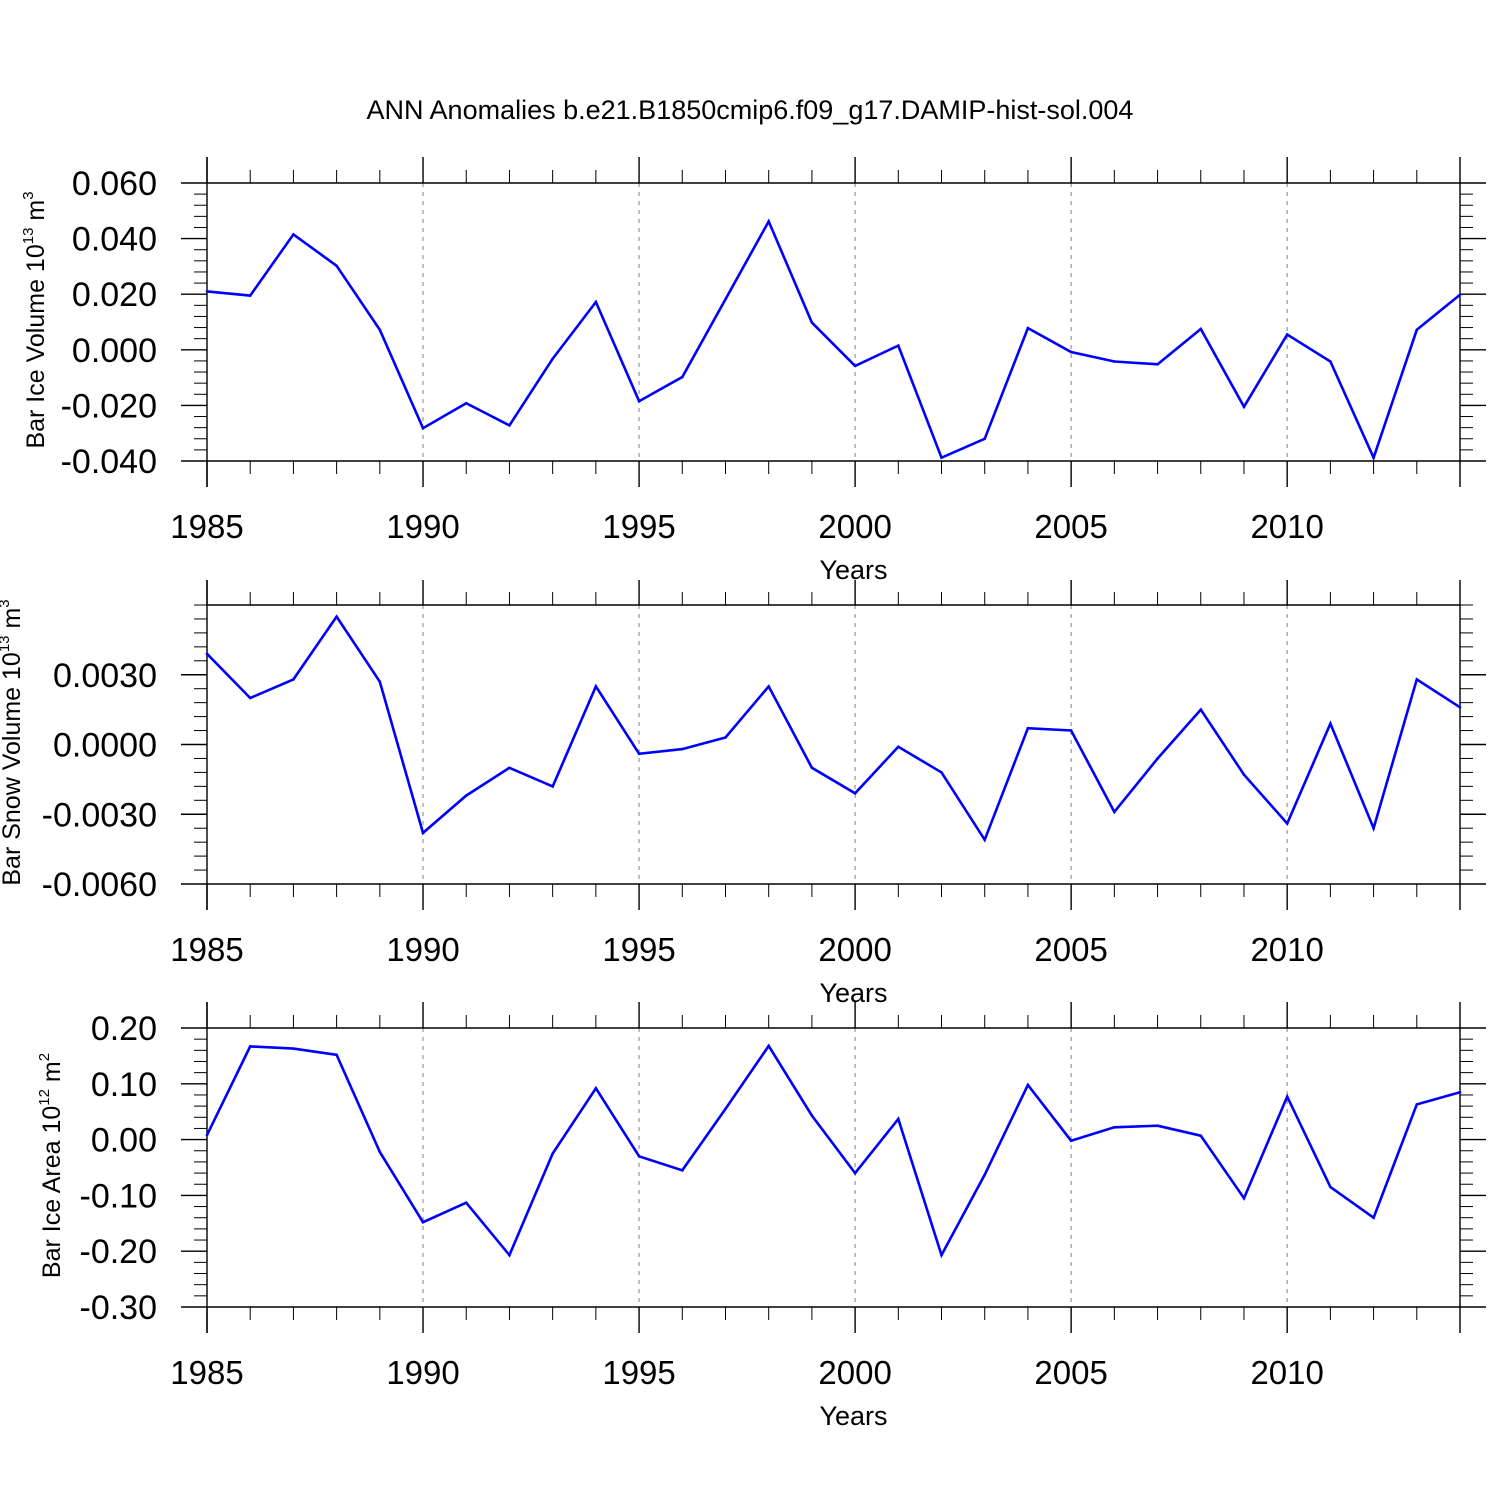 The height and width of the screenshot is (1500, 1500). I want to click on y-tick-label: 0.000, so click(114, 351).